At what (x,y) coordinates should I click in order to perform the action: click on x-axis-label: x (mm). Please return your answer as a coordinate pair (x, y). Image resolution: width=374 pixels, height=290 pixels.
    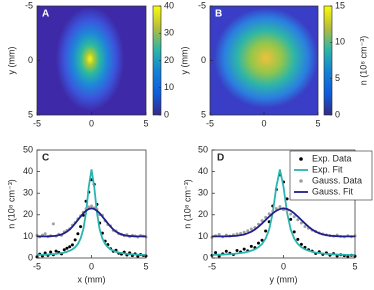
    Looking at the image, I should click on (92, 279).